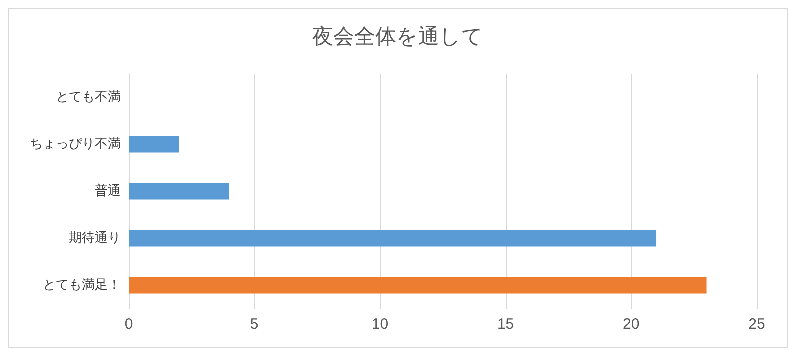 This screenshot has height=358, width=800. I want to click on x-tick-label: 15, so click(505, 324).